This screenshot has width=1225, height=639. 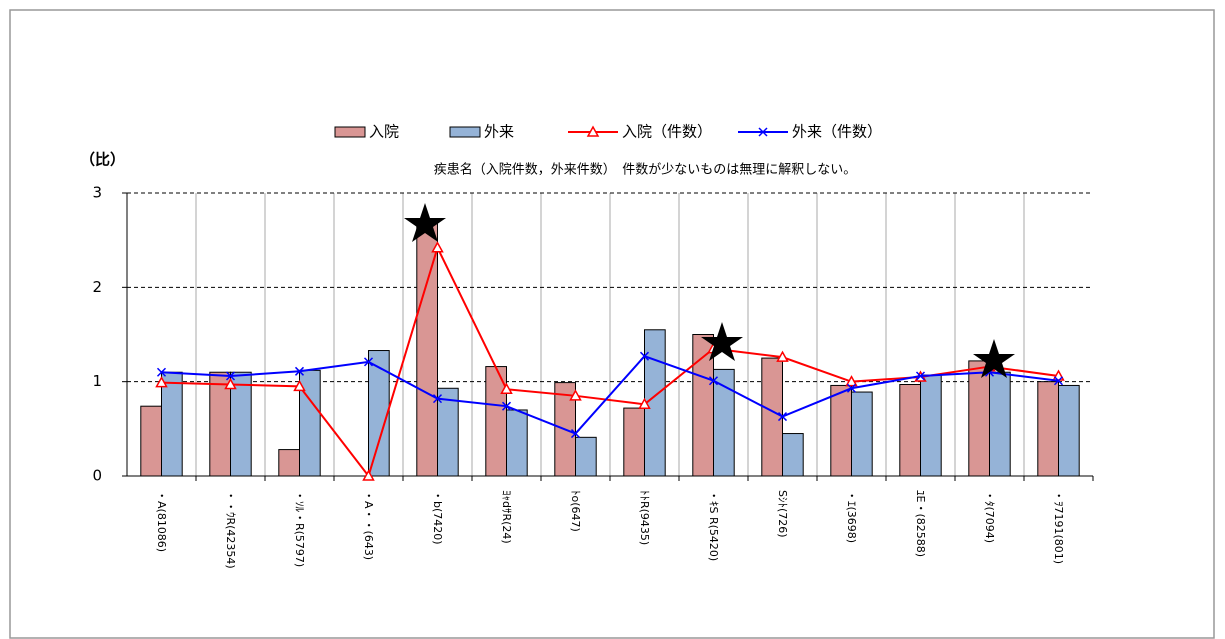 I want to click on x-tick-label: ﾖｬdｻR(24), so click(x=506, y=517).